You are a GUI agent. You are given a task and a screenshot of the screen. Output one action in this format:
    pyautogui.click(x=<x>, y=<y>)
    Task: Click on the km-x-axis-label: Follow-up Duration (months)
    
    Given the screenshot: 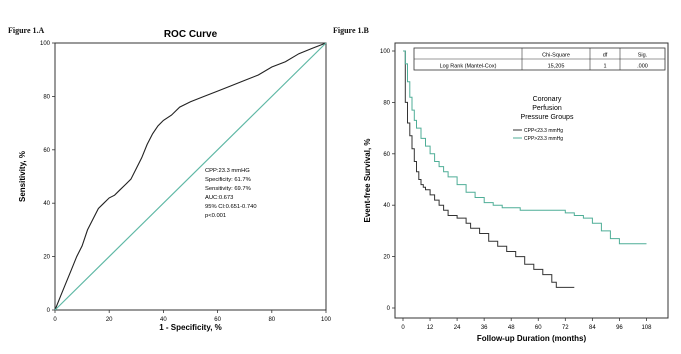 What is the action you would take?
    pyautogui.click(x=532, y=338)
    